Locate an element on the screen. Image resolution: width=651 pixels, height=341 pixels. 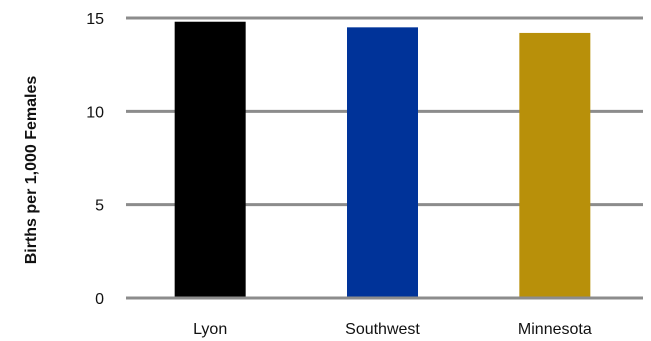
bar-southwest is located at coordinates (382, 162).